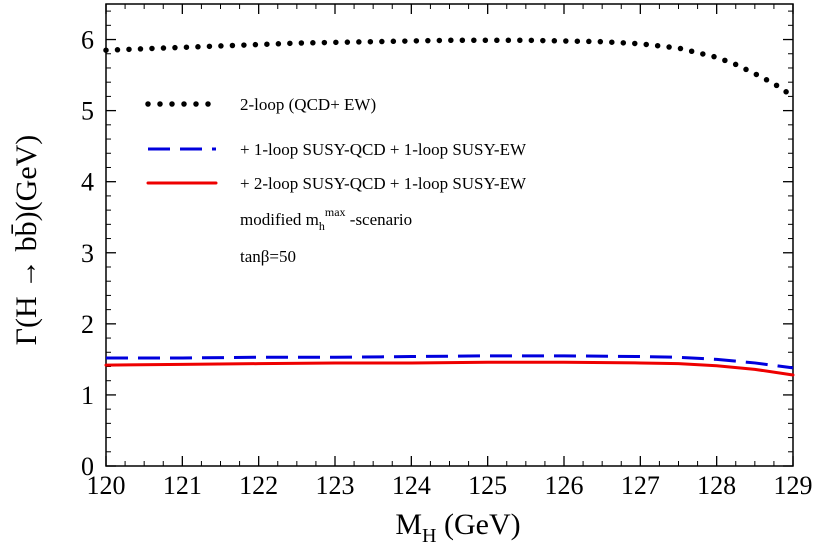 This screenshot has width=817, height=550. Describe the element at coordinates (383, 149) in the screenshot. I see `legend-label-2: + 1-loop SUSY-QCD + 1-loop SUSY-EW` at that location.